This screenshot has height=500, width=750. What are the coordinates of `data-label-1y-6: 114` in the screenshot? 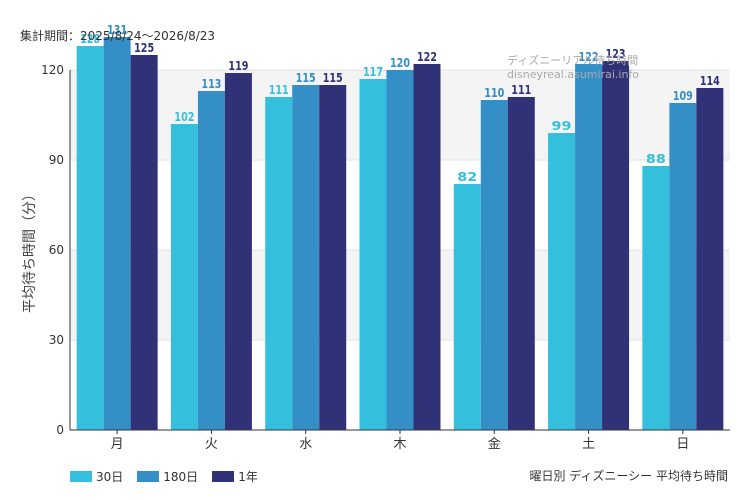 It's located at (710, 81).